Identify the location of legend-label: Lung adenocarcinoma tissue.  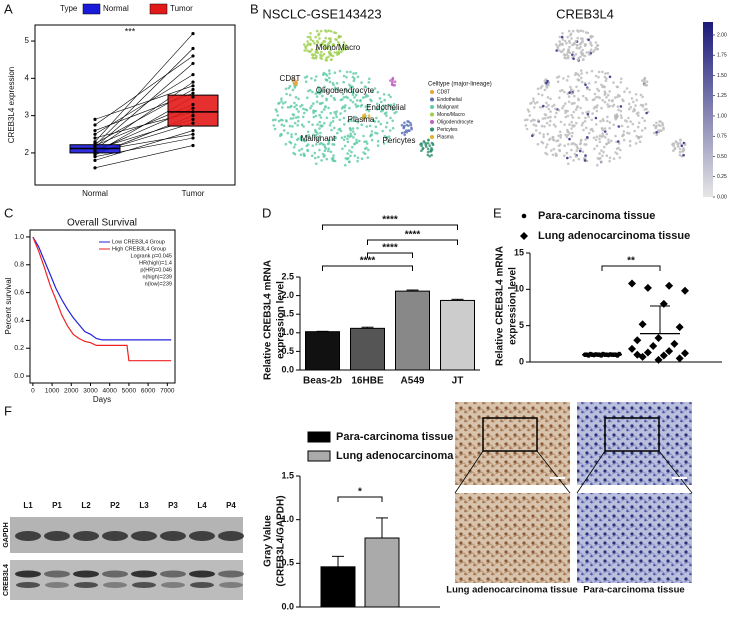
(614, 236).